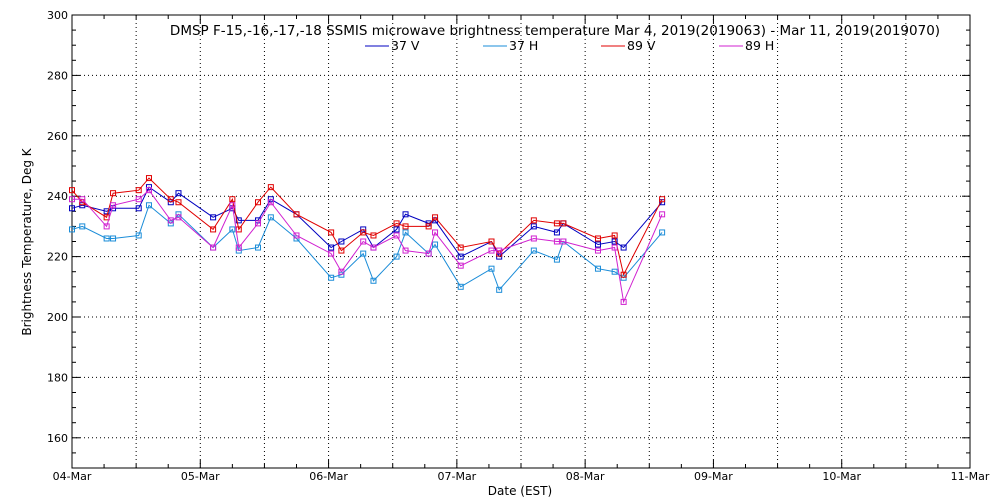  I want to click on legend: 37 V 37 H 89 V 89 H, so click(569, 45).